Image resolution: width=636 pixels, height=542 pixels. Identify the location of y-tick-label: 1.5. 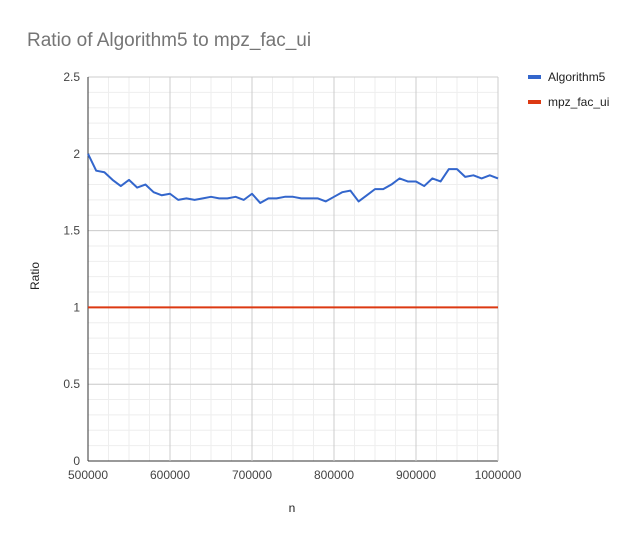
(71, 231).